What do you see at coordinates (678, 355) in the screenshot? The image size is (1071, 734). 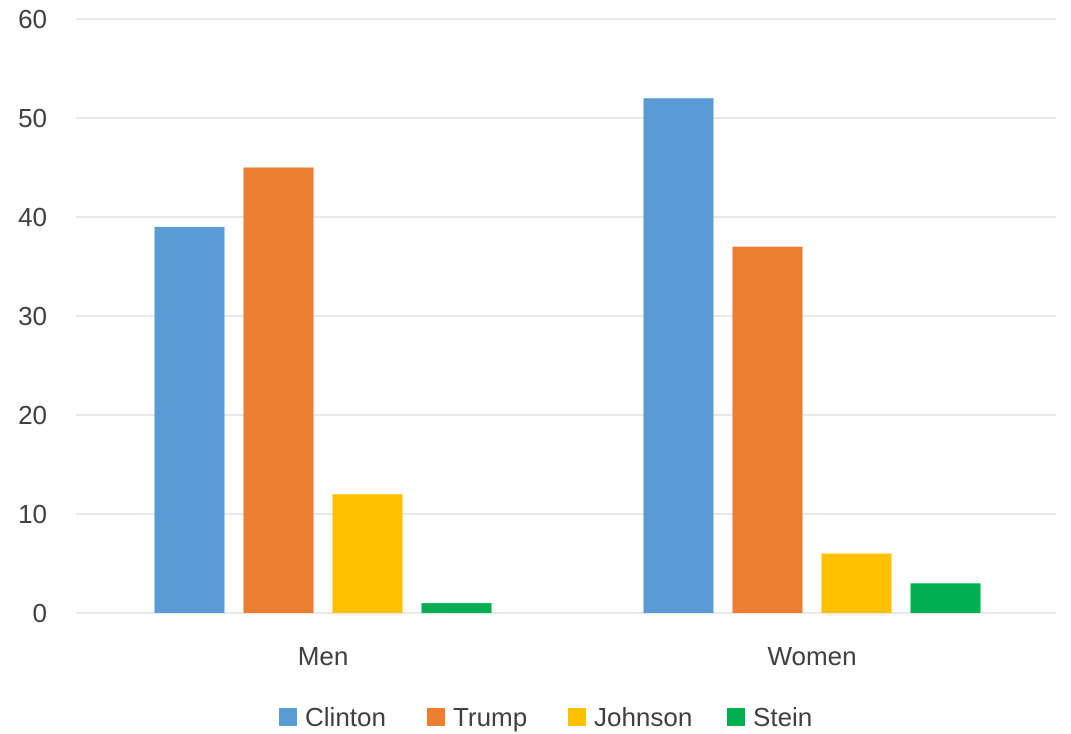 I see `bar-clinton-women` at bounding box center [678, 355].